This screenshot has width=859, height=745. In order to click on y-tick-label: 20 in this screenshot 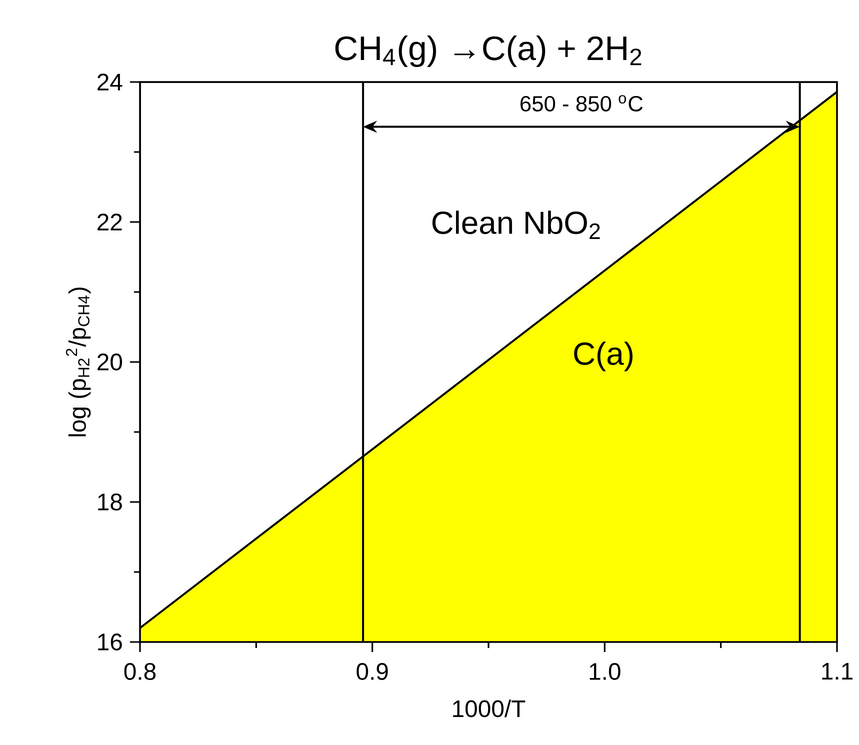, I will do `click(110, 362)`.